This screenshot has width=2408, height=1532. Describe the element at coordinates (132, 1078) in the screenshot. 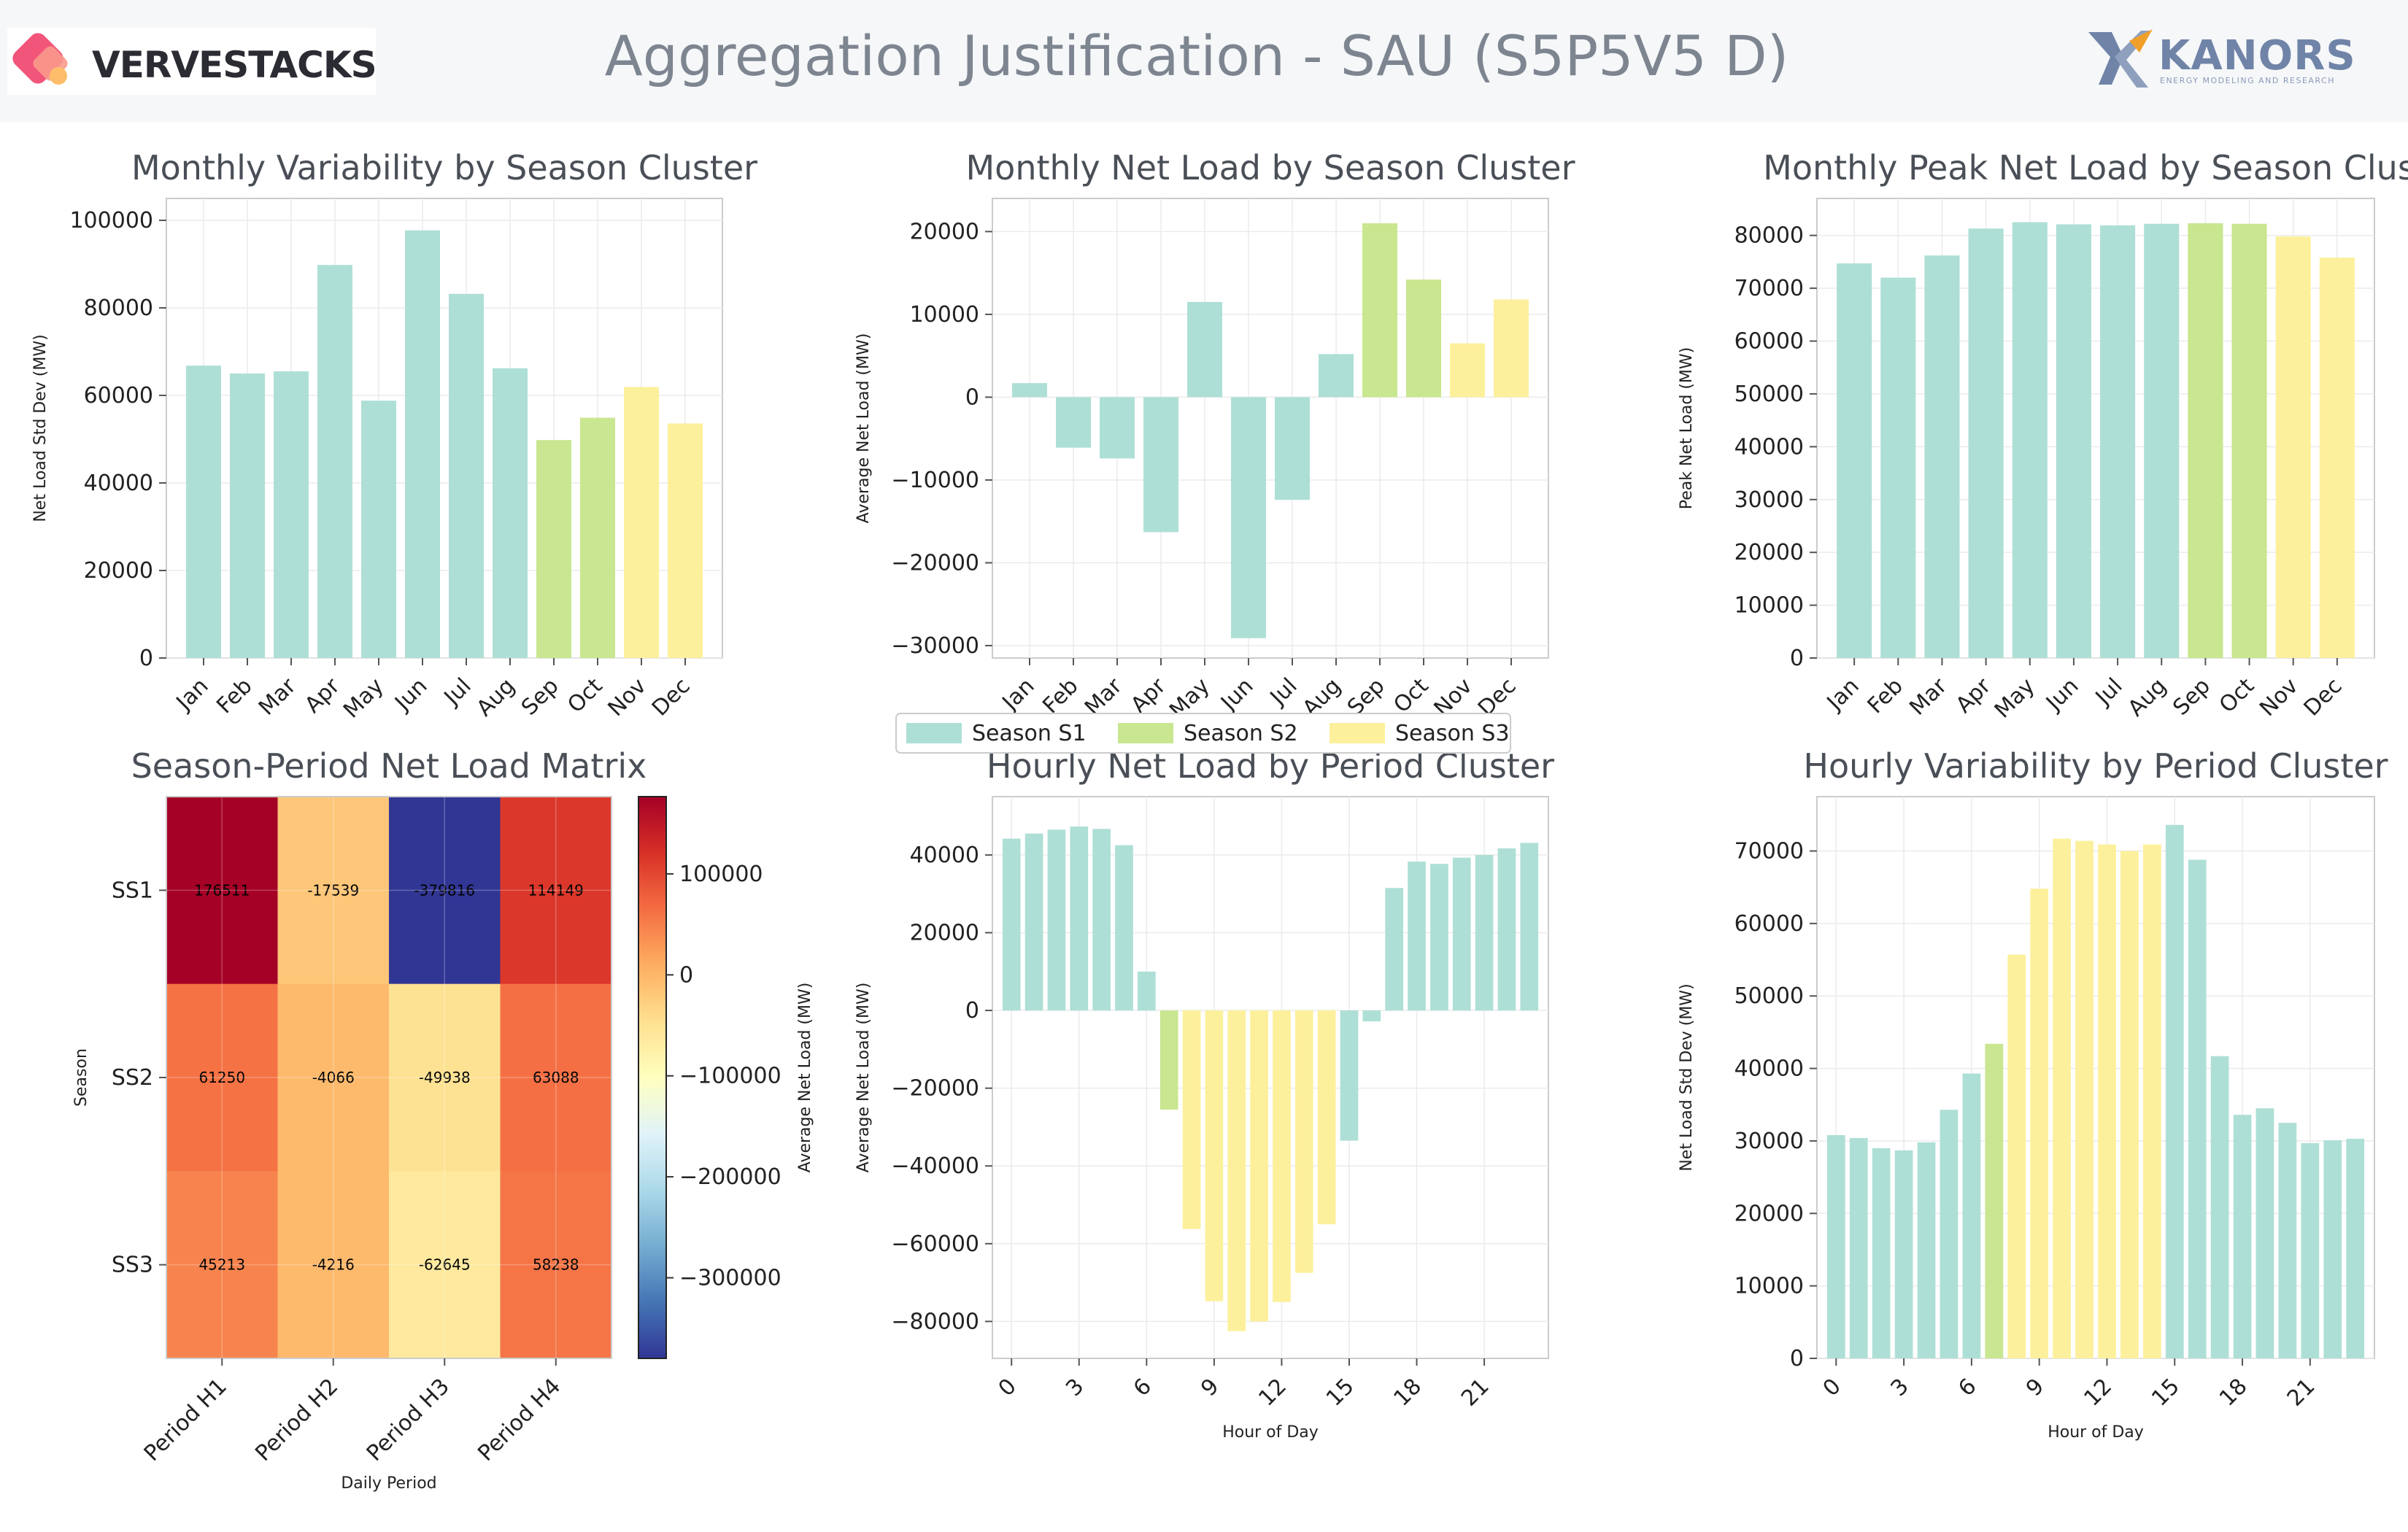

I see `y-tick-label: SS2` at that location.